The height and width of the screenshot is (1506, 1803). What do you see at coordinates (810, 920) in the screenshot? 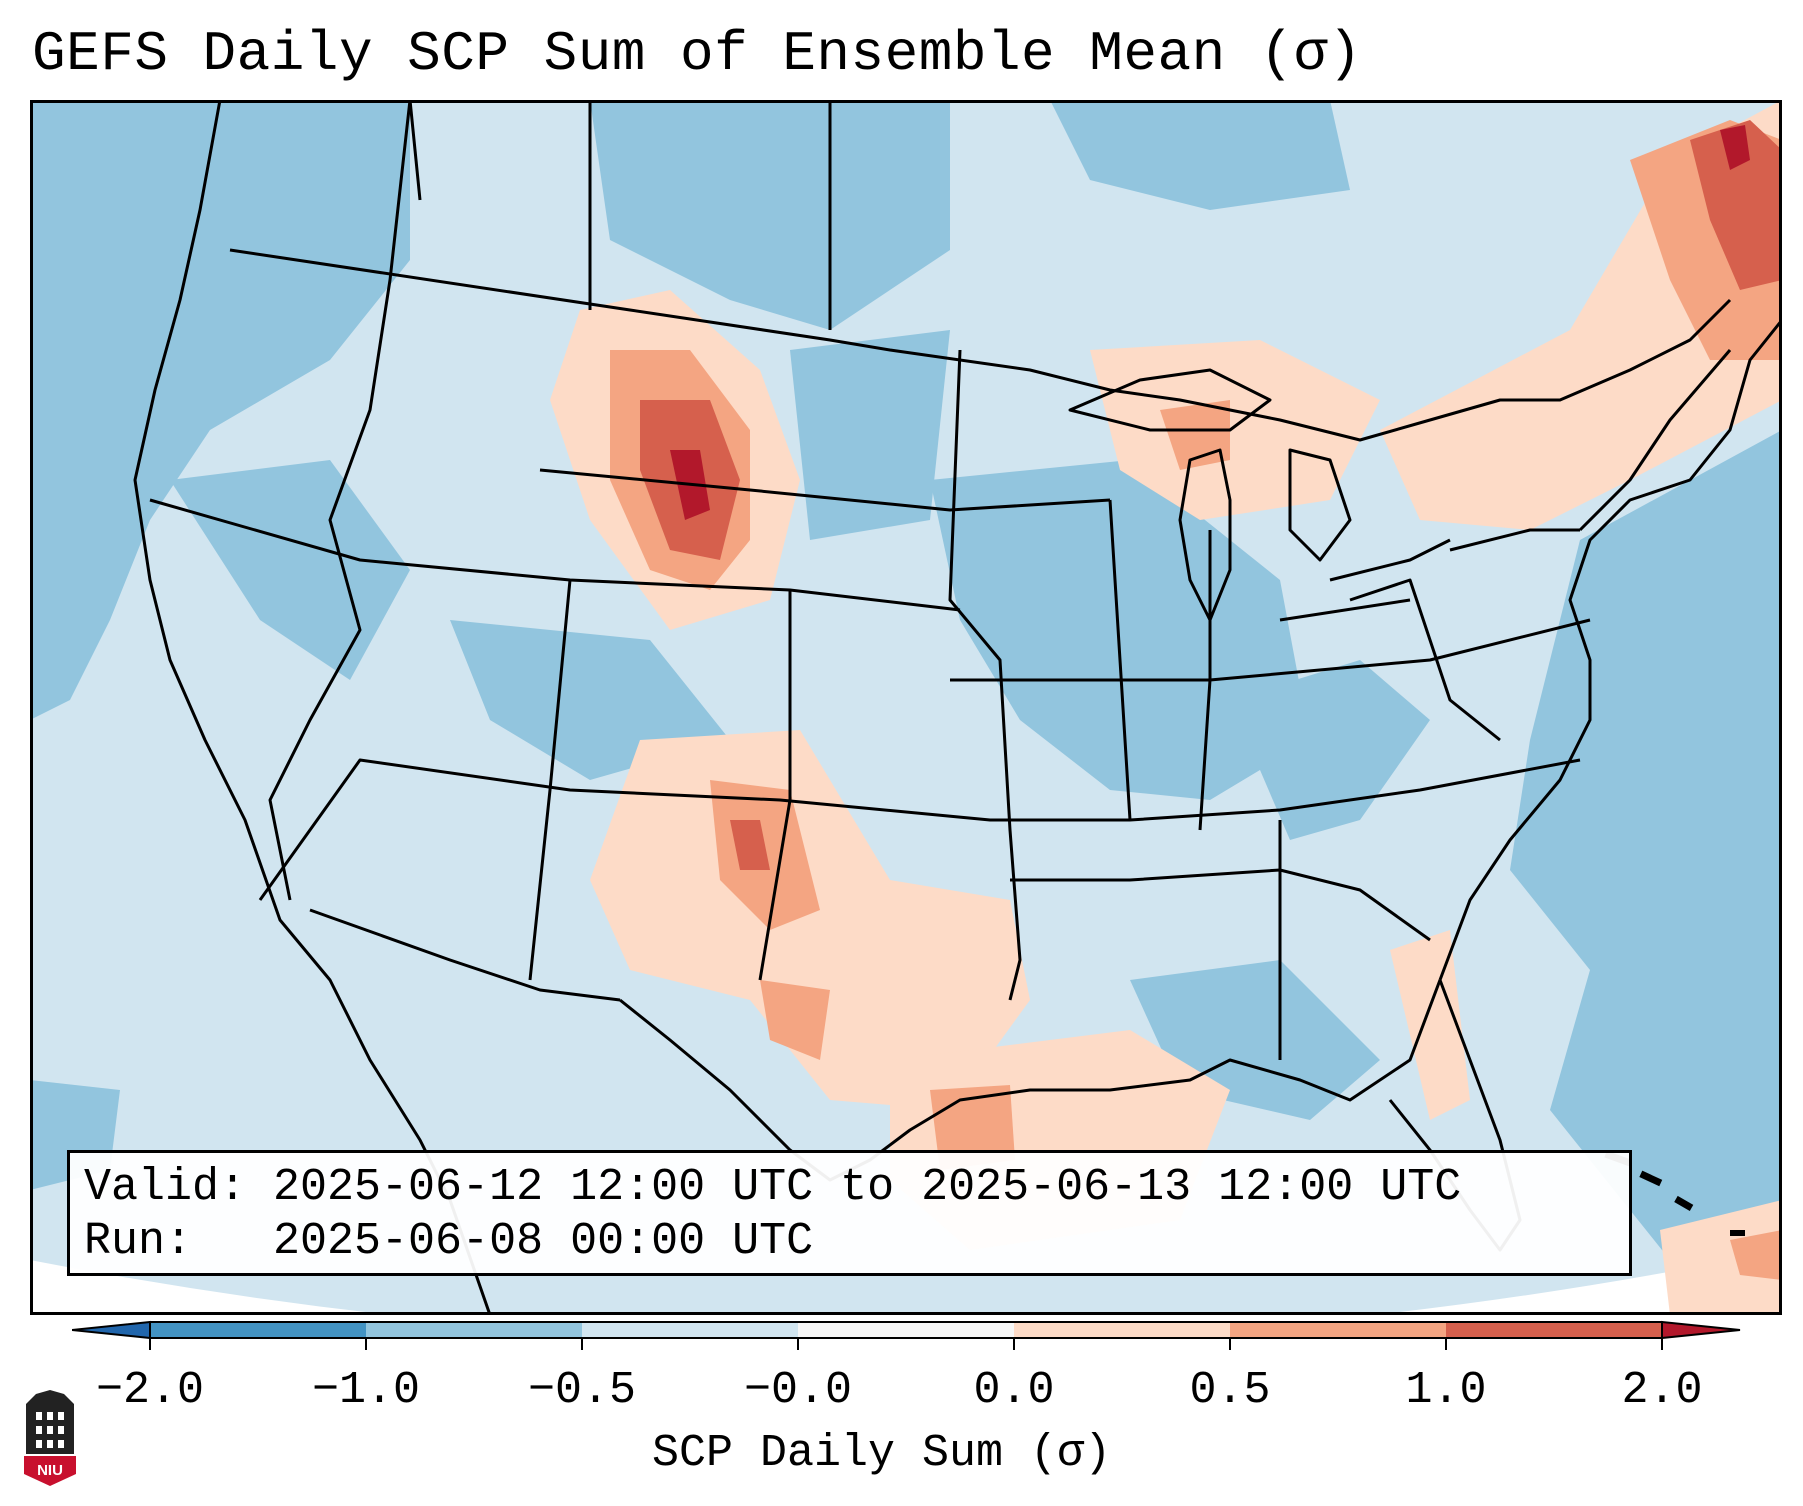
I see `patch-texas-light` at bounding box center [810, 920].